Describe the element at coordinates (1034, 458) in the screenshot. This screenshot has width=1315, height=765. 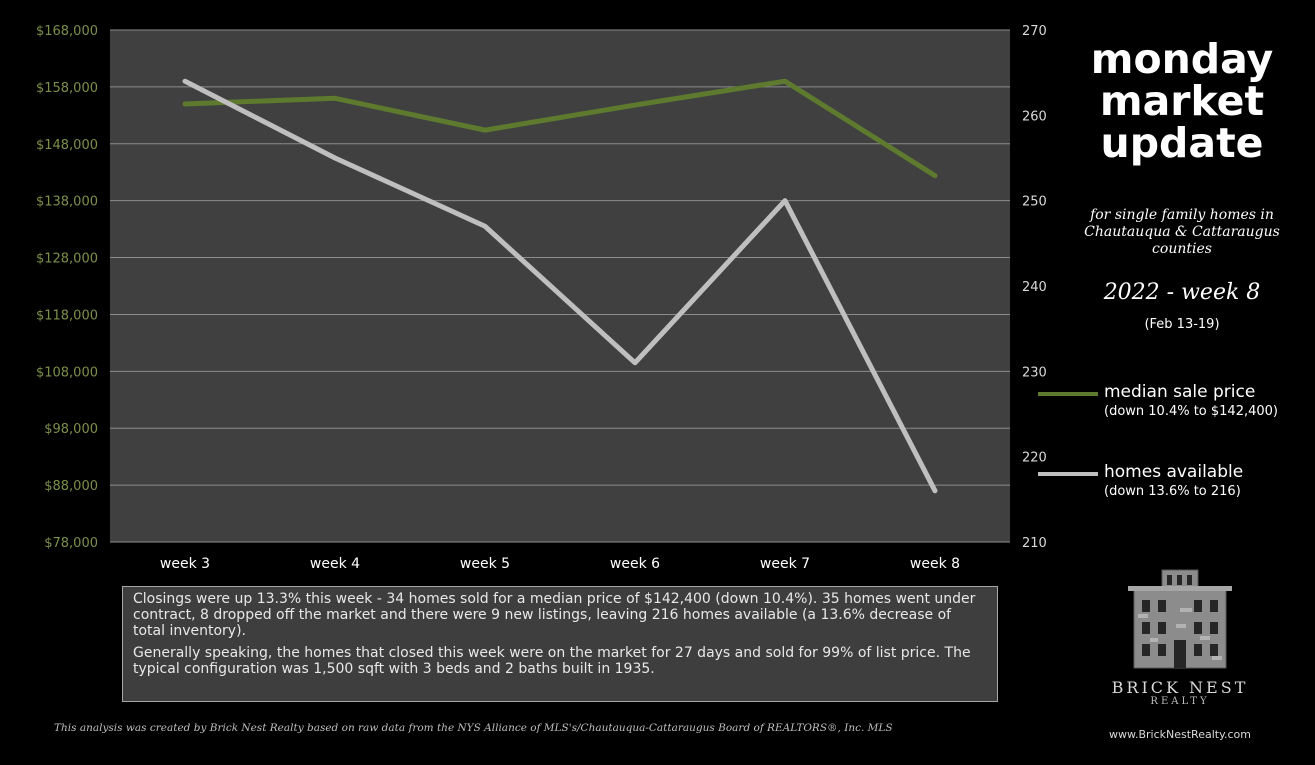
I see `right-tick-label: 220` at that location.